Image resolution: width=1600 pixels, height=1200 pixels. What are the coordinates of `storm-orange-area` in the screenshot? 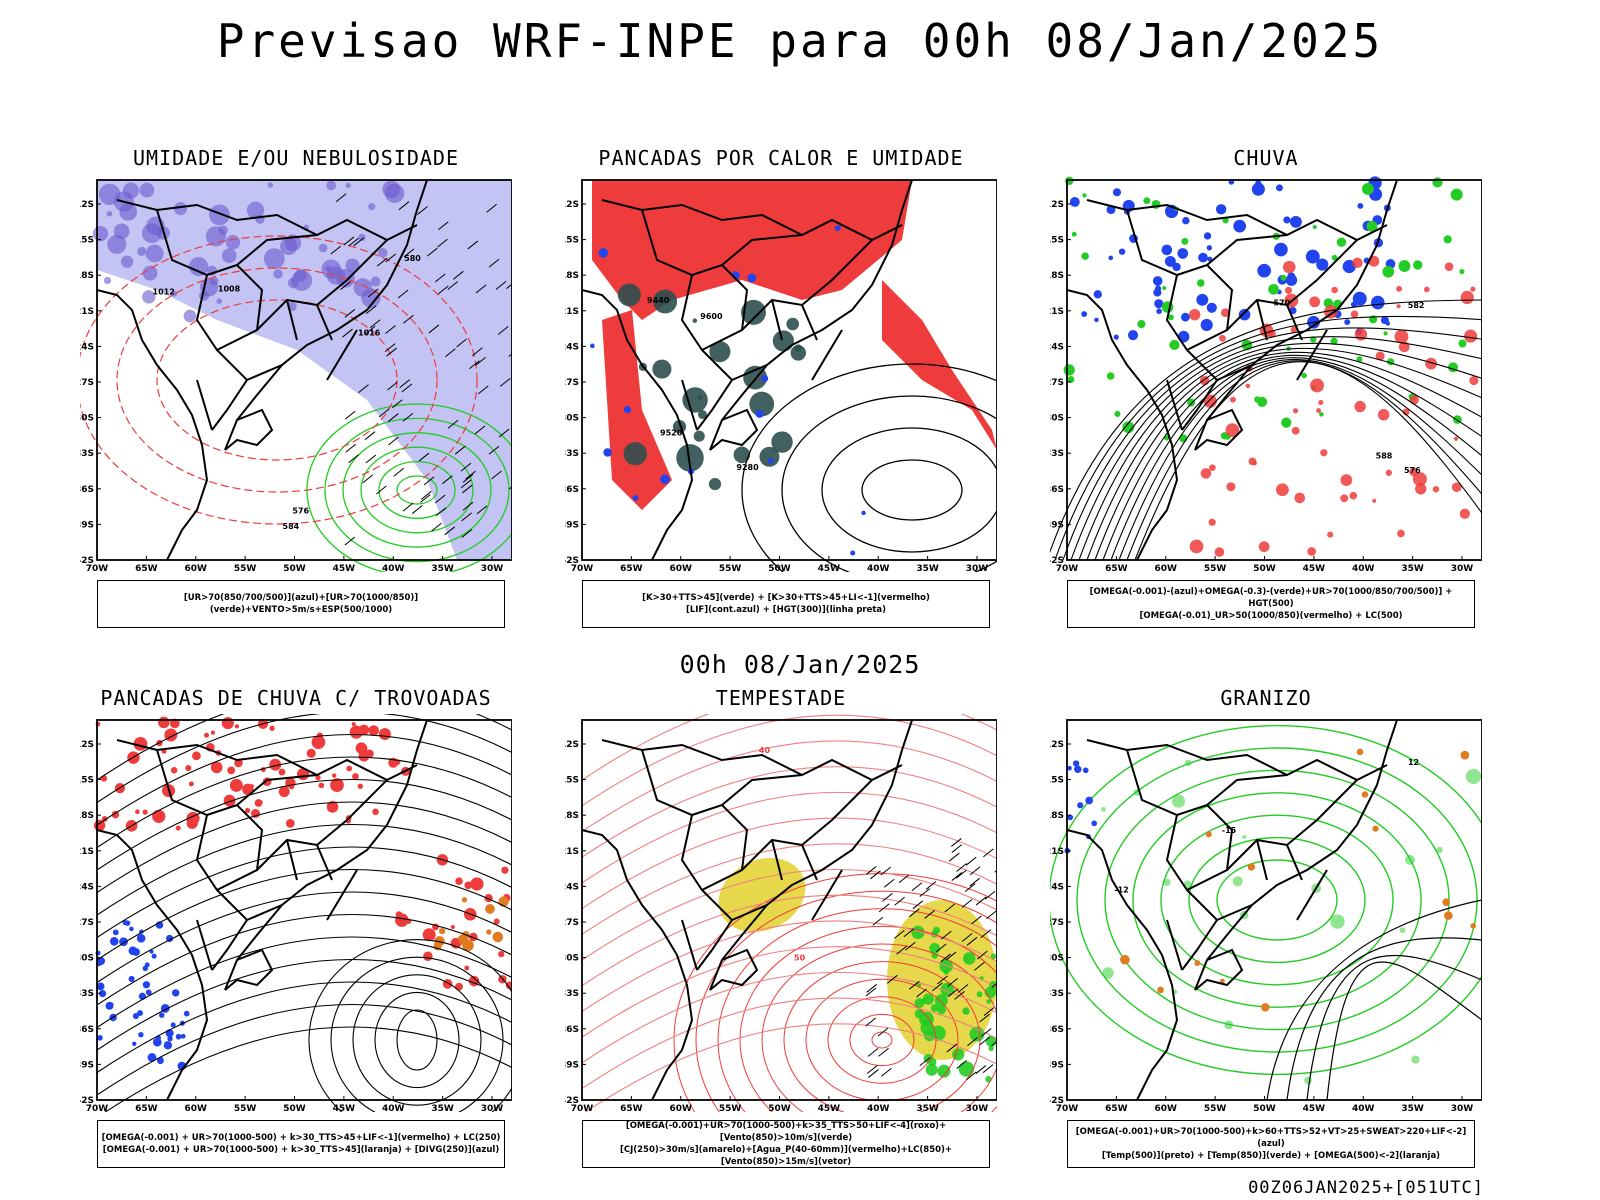 It's located at (489, 932).